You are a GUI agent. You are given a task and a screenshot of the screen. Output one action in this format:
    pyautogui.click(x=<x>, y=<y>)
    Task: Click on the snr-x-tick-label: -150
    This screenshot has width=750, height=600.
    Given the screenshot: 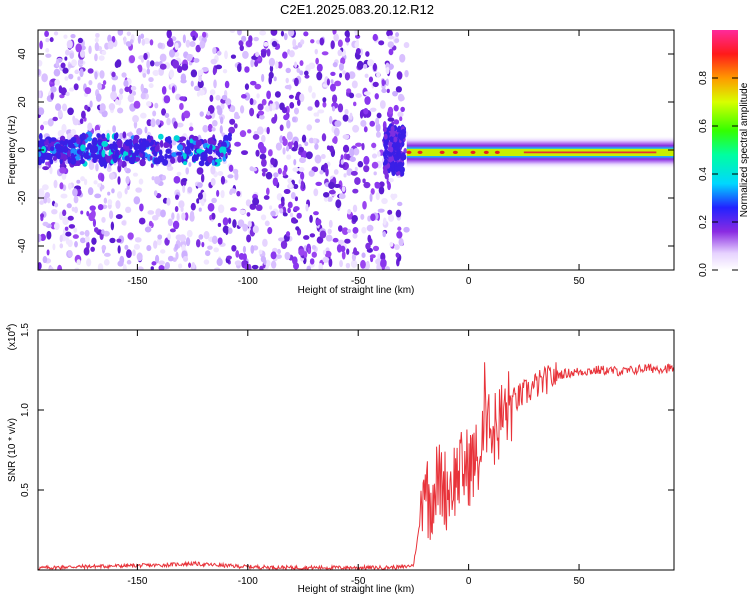 What is the action you would take?
    pyautogui.click(x=137, y=581)
    